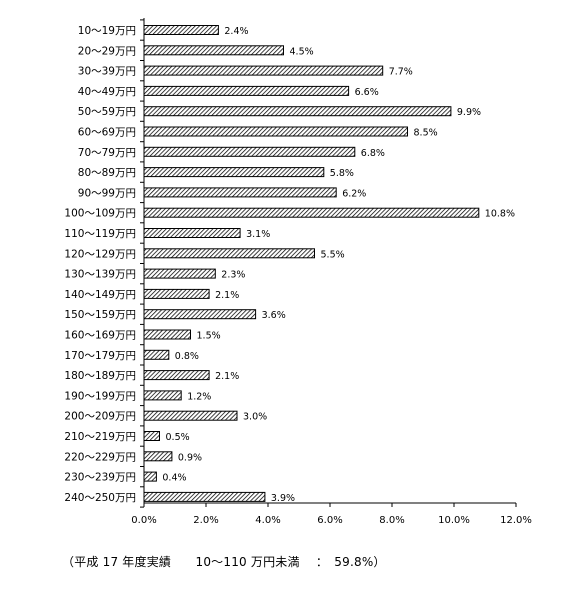  Describe the element at coordinates (354, 193) in the screenshot. I see `data-label: 6.2%` at that location.